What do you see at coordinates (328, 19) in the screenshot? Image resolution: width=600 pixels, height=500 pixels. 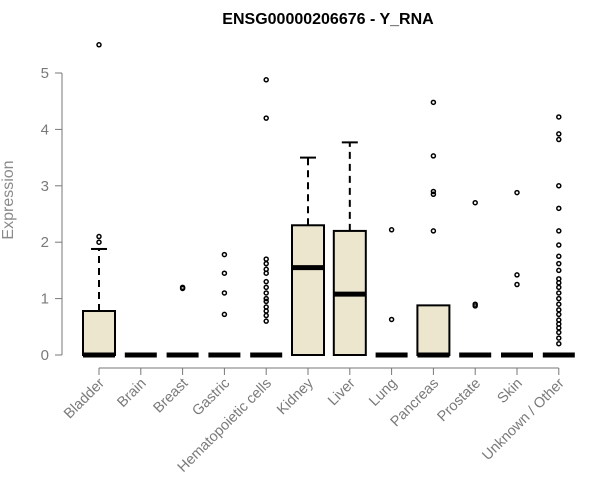 I see `chart-title: ENSG00000206676 - Y_RNA` at bounding box center [328, 19].